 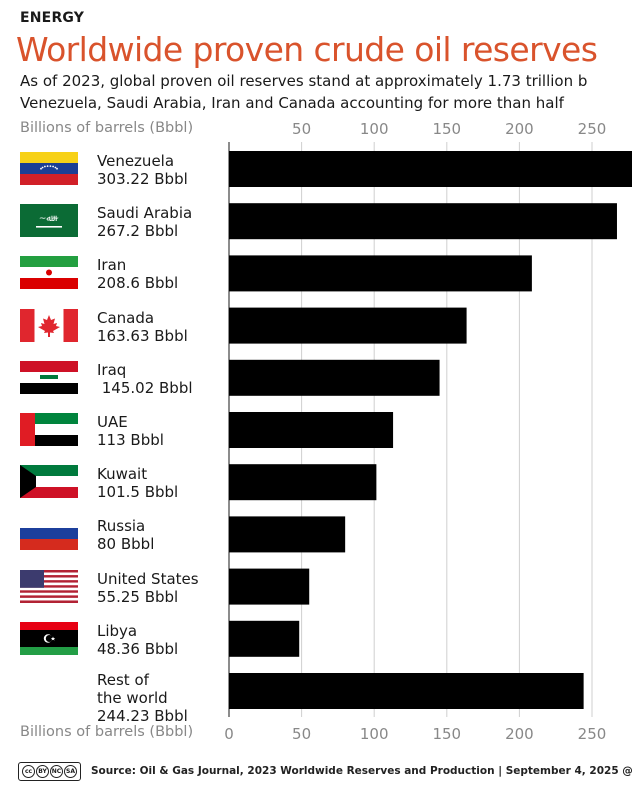 What do you see at coordinates (592, 129) in the screenshot?
I see `tick-label-top: 250` at bounding box center [592, 129].